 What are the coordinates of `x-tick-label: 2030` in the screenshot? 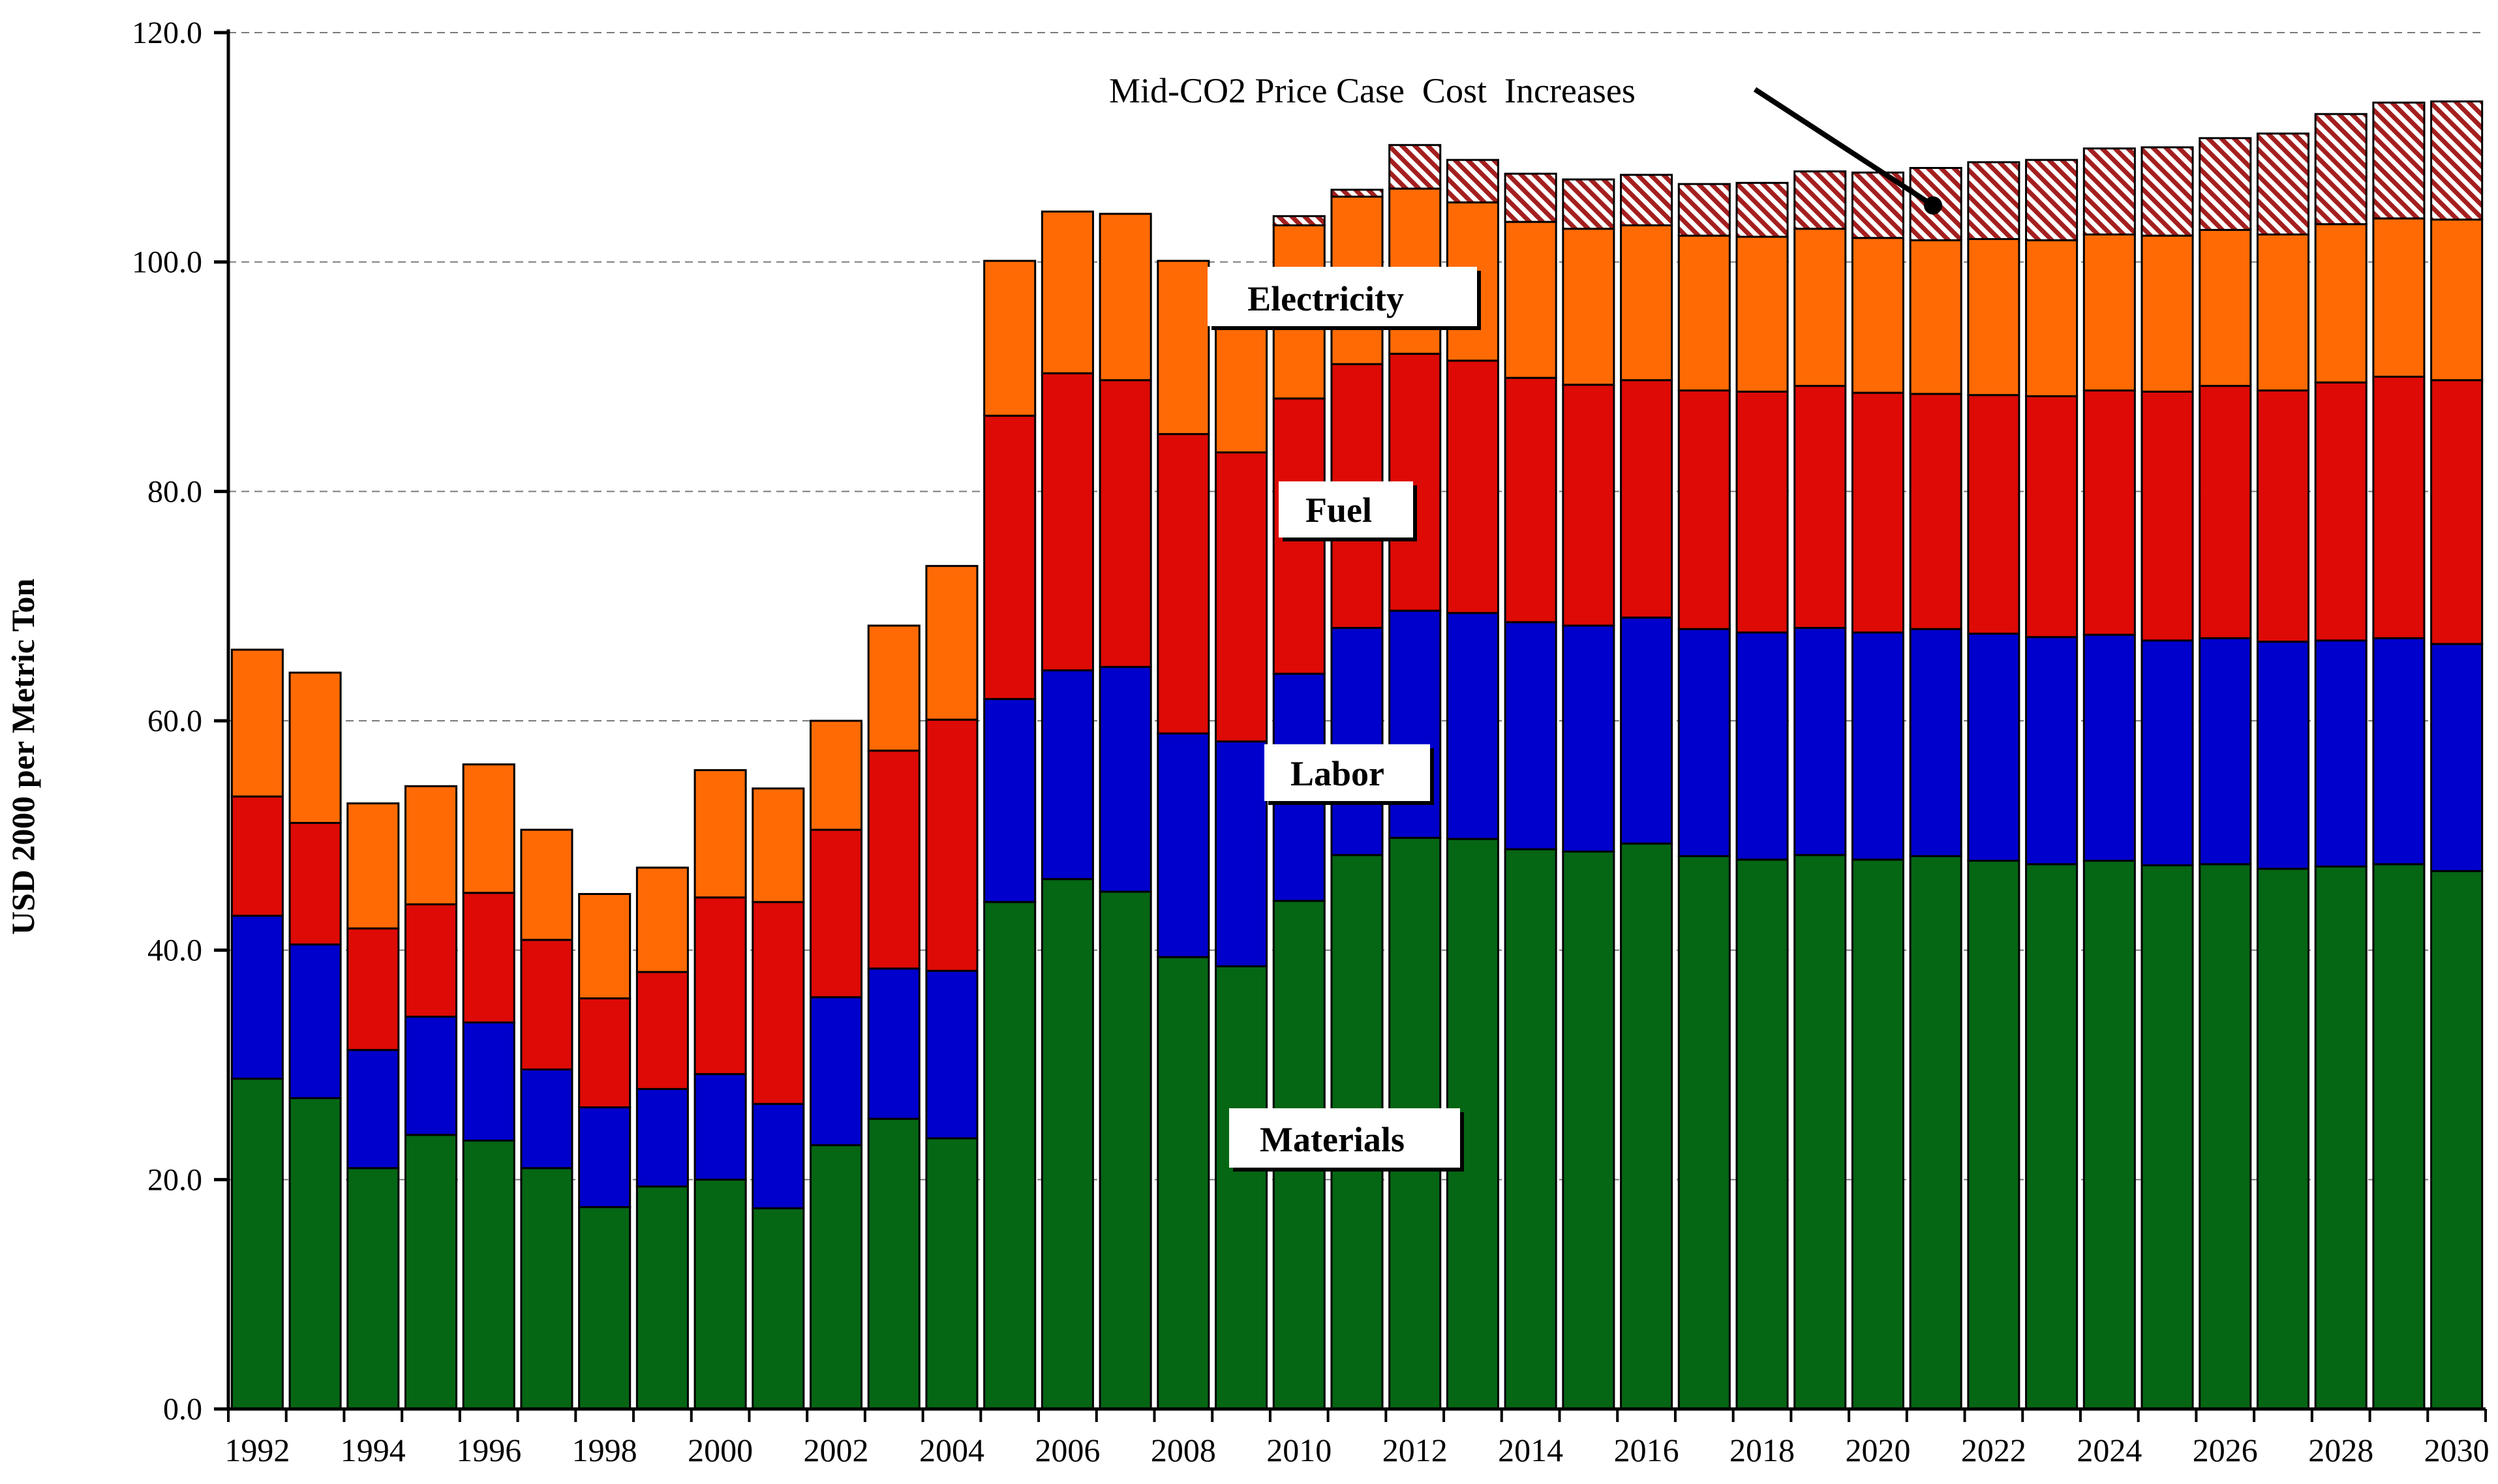 It's located at (2457, 1450).